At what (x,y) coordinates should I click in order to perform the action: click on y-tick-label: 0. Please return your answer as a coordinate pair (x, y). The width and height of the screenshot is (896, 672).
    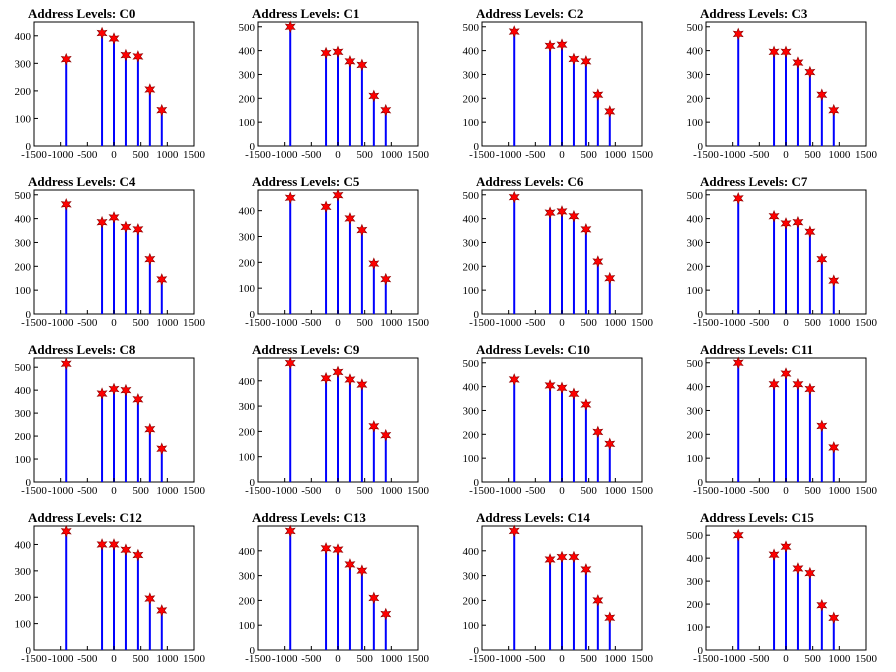
    Looking at the image, I should click on (477, 483).